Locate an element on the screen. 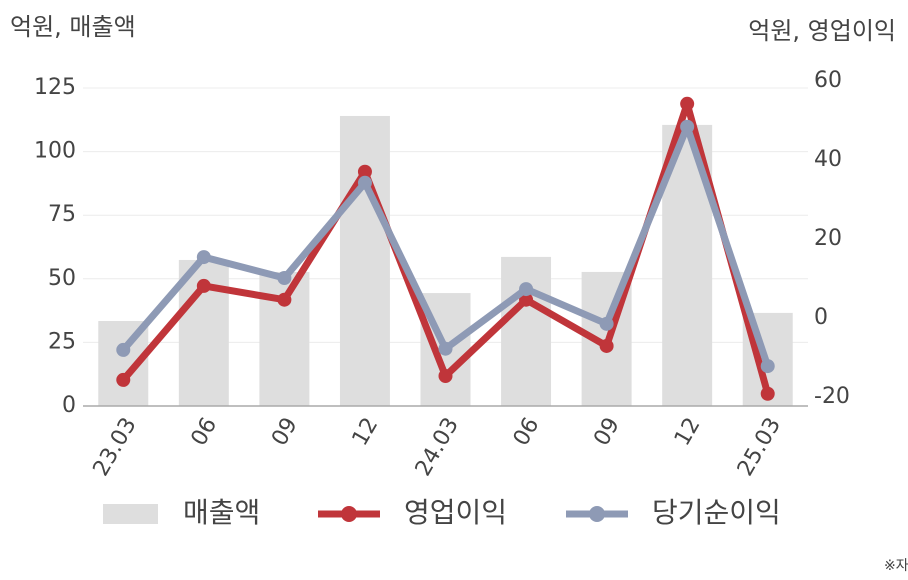 The height and width of the screenshot is (580, 908). y-tick-label: 100 is located at coordinates (55, 151).